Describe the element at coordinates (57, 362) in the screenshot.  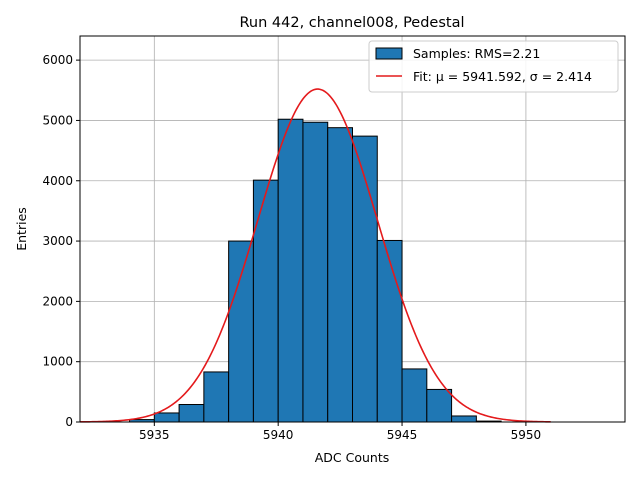
I see `y-tick-label: 1000` at that location.